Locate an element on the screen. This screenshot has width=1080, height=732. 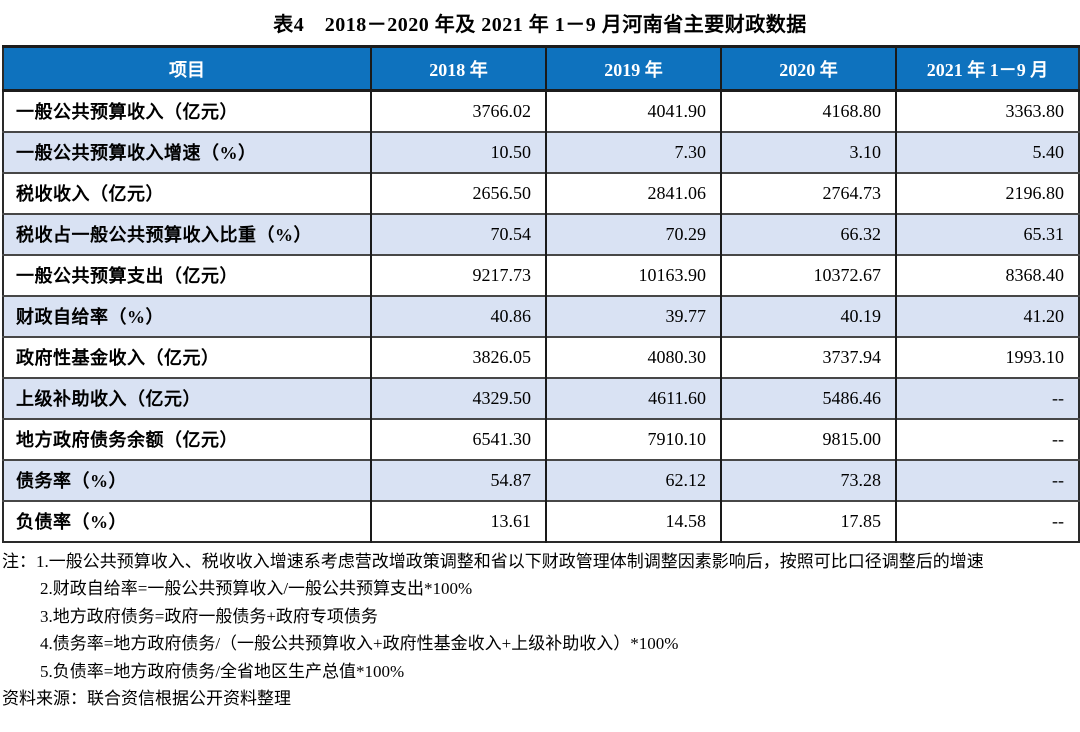
row-label: 税收占一般公共预算收入比重（%） is located at coordinates (187, 233).